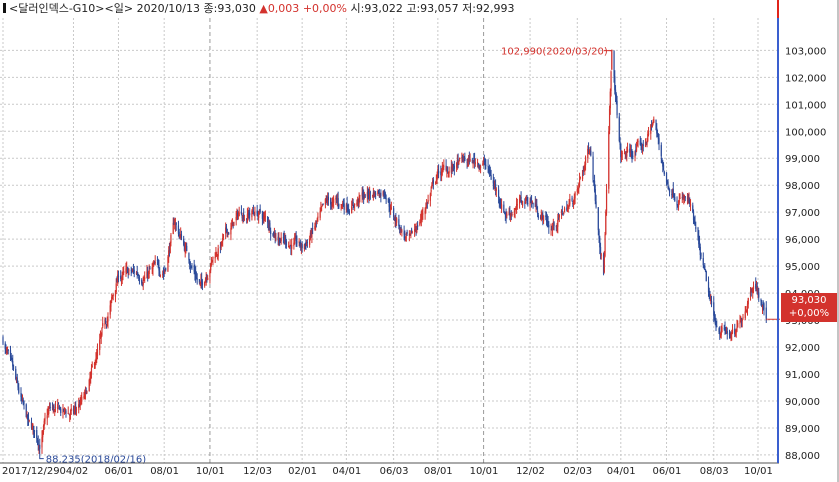 The image size is (839, 482). I want to click on high-label: 고, so click(411, 8).